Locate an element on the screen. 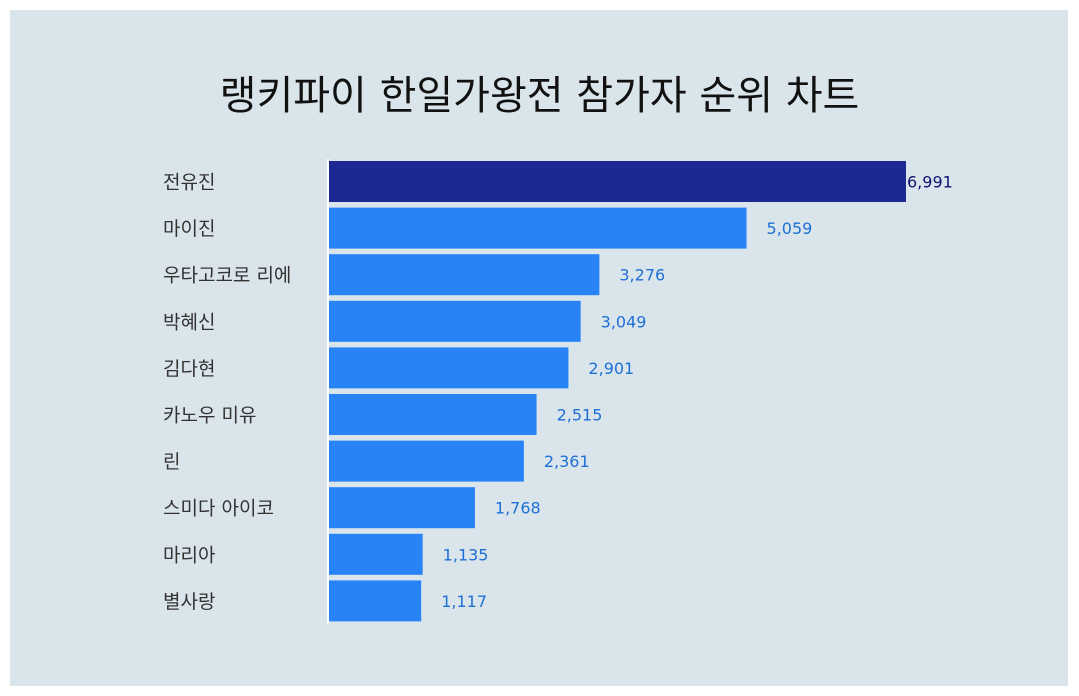  category-label-7: 린 is located at coordinates (171, 462).